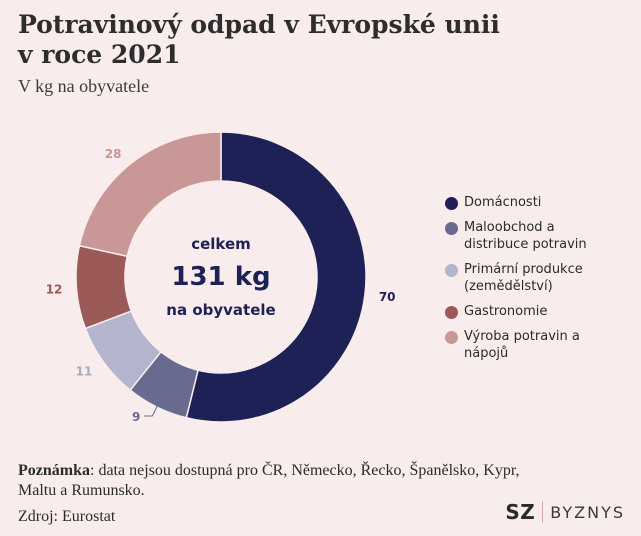 This screenshot has height=536, width=641. I want to click on footnote-label: Poznámka, so click(54, 470).